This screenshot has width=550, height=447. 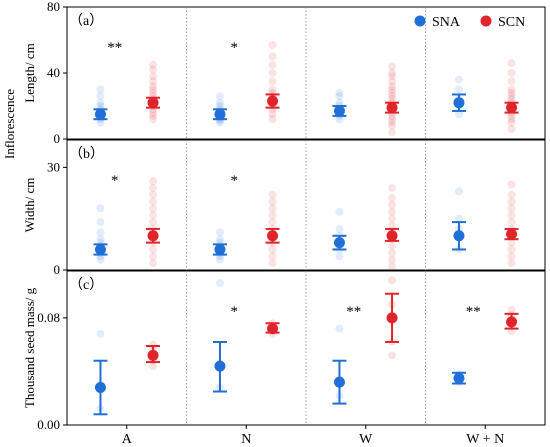 I want to click on x-tick-label: W + N, so click(x=485, y=439).